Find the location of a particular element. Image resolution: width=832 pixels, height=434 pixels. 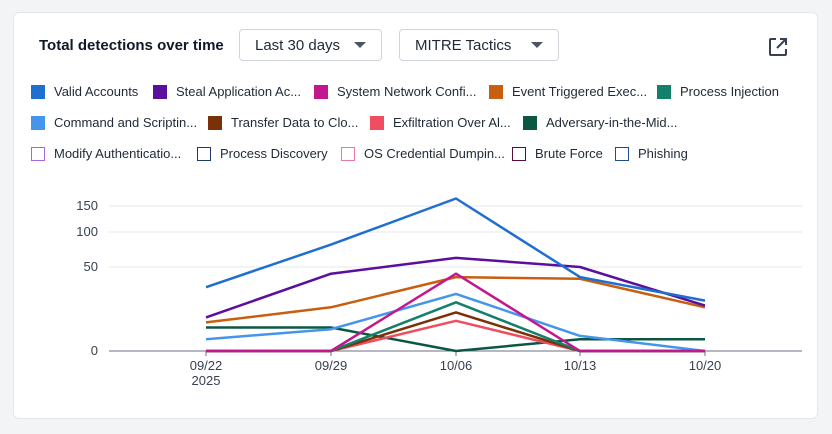

external-link-icon is located at coordinates (778, 47).